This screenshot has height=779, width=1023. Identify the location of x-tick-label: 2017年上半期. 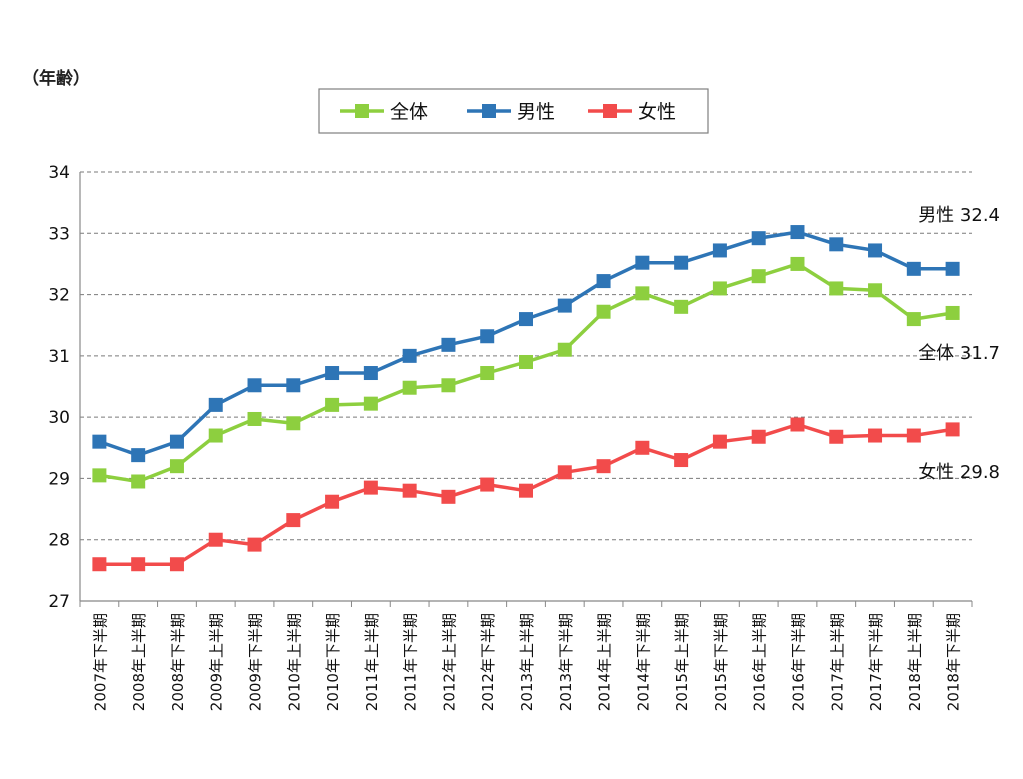
(837, 662).